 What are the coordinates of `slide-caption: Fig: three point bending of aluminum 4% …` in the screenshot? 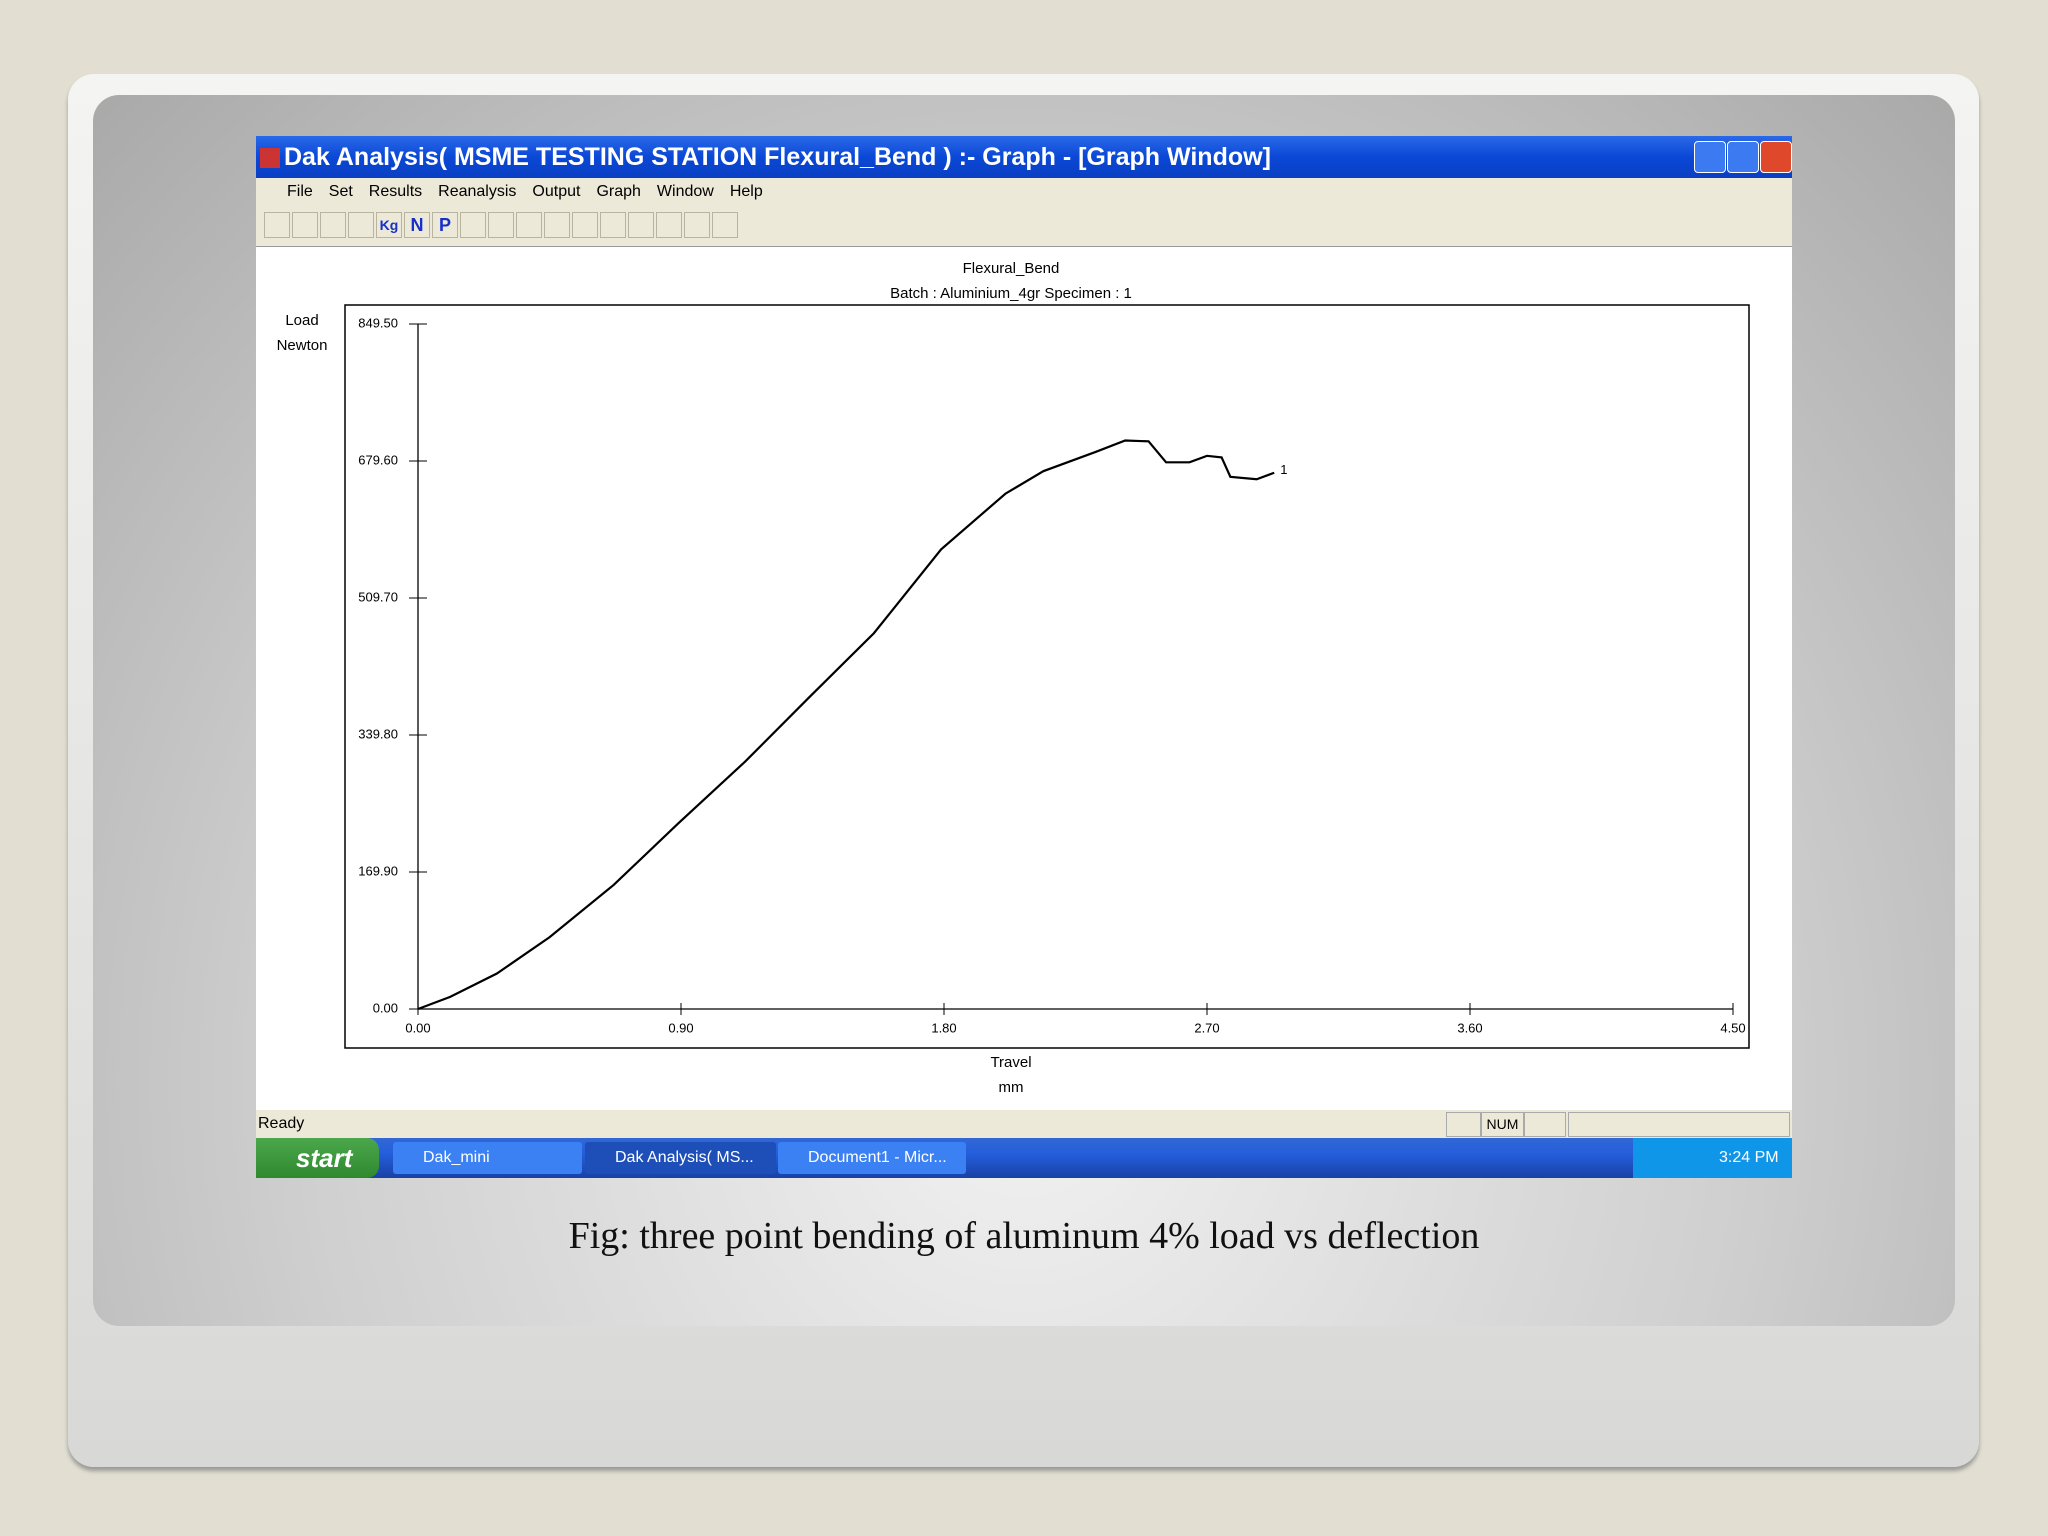 It's located at (1024, 1236).